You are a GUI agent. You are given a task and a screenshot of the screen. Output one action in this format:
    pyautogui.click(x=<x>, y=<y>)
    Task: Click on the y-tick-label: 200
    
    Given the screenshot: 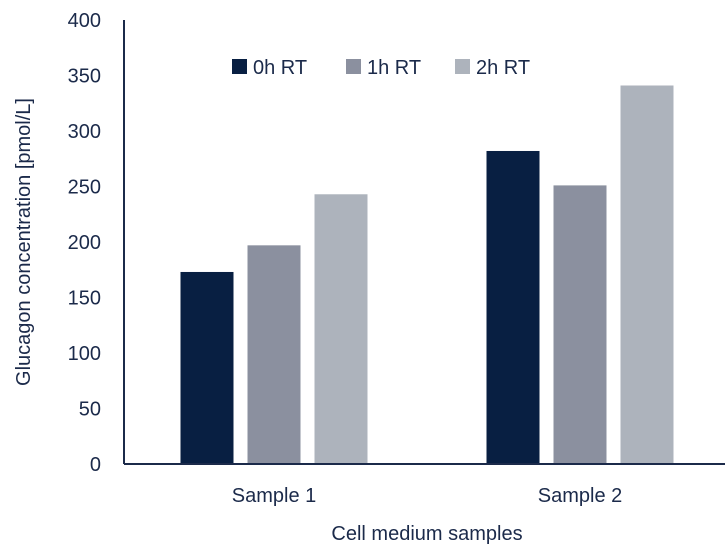 What is the action you would take?
    pyautogui.click(x=84, y=243)
    